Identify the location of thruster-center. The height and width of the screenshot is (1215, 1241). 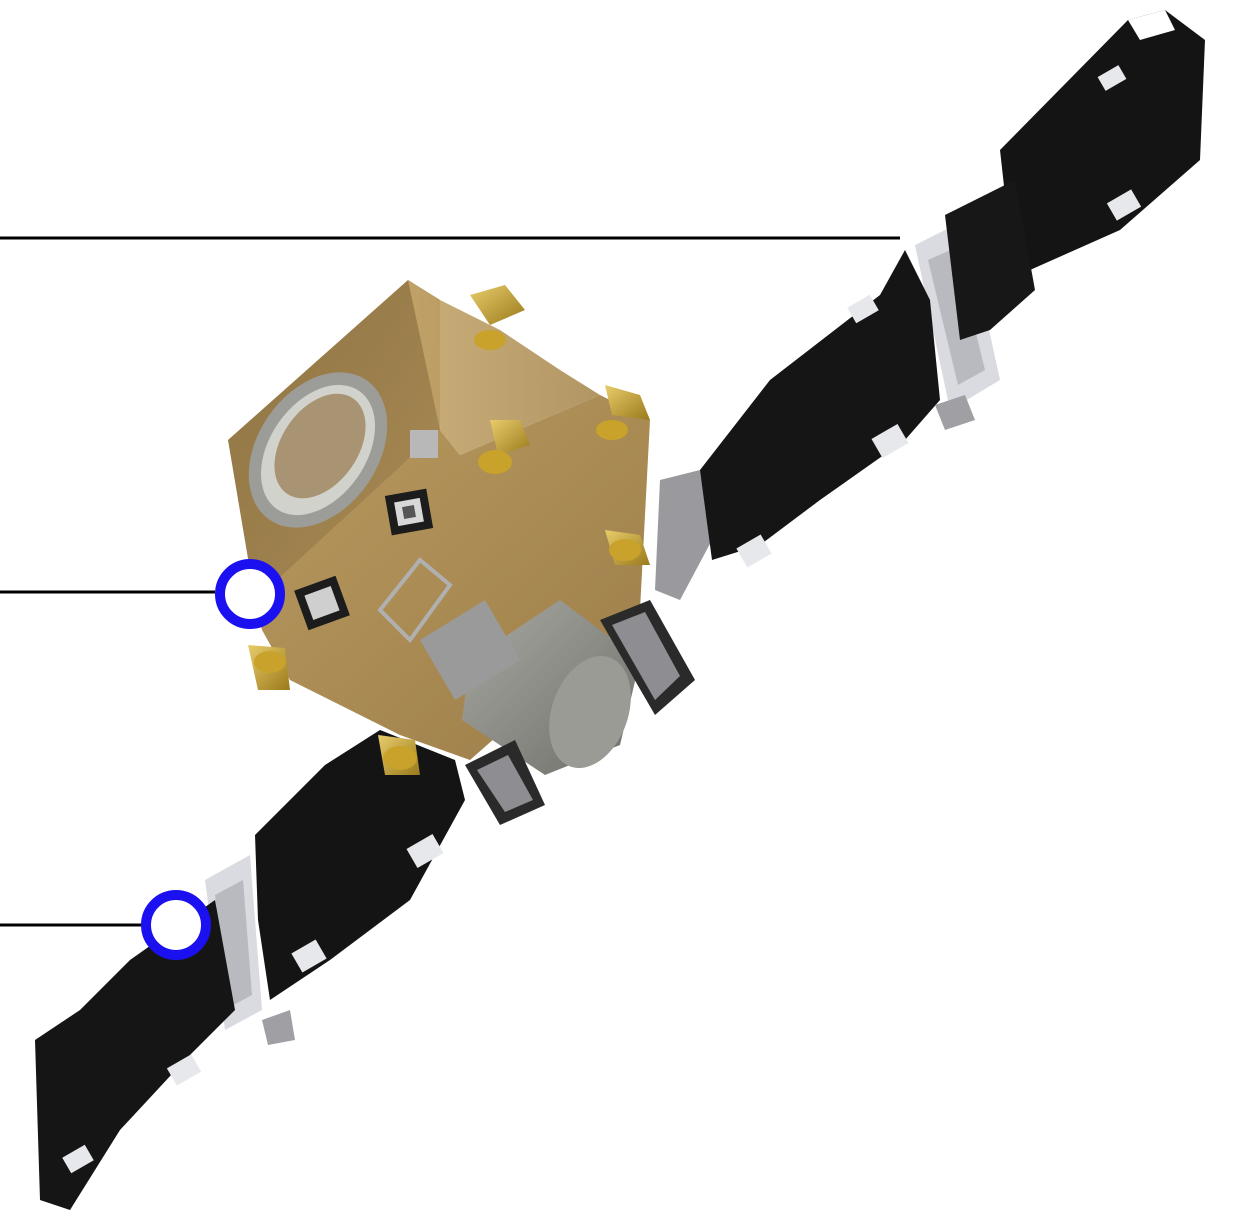
(504, 447).